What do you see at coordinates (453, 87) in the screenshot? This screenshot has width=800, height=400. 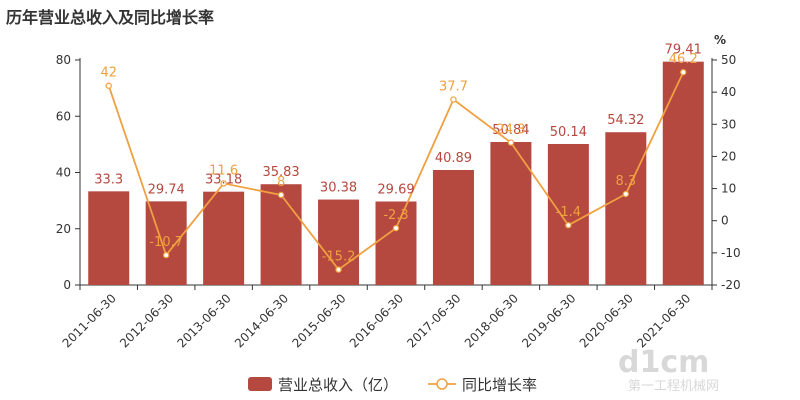 I see `growth-rate-label: 37.7` at bounding box center [453, 87].